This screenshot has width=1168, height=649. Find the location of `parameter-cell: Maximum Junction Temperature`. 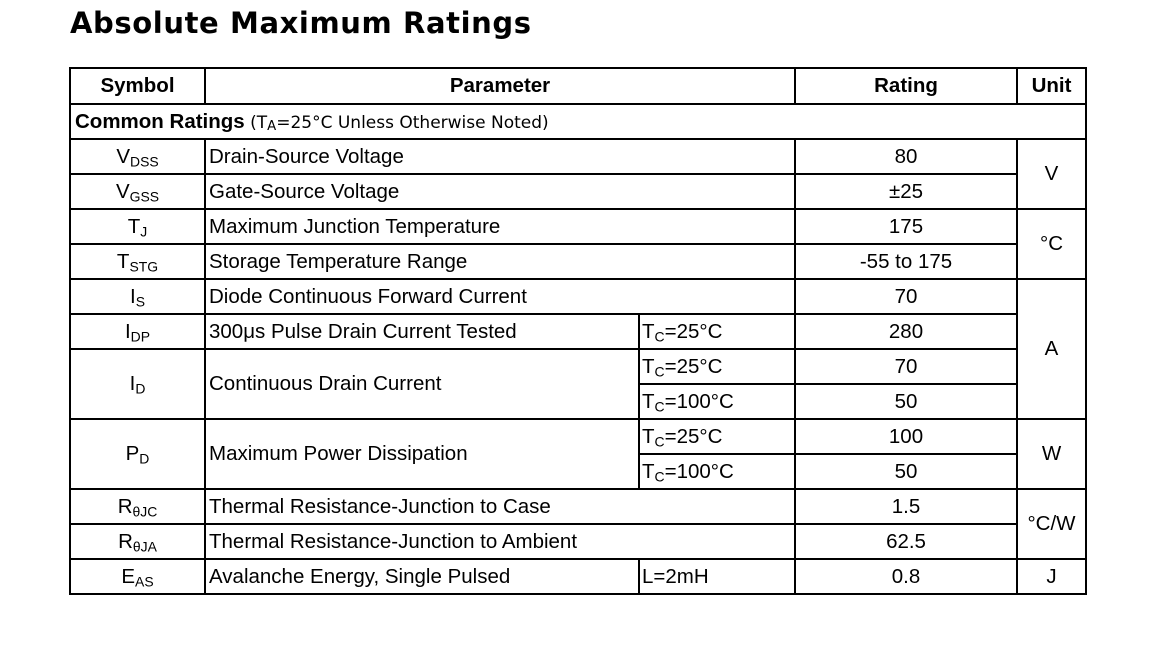

parameter-cell: Maximum Junction Temperature is located at coordinates (500, 226).